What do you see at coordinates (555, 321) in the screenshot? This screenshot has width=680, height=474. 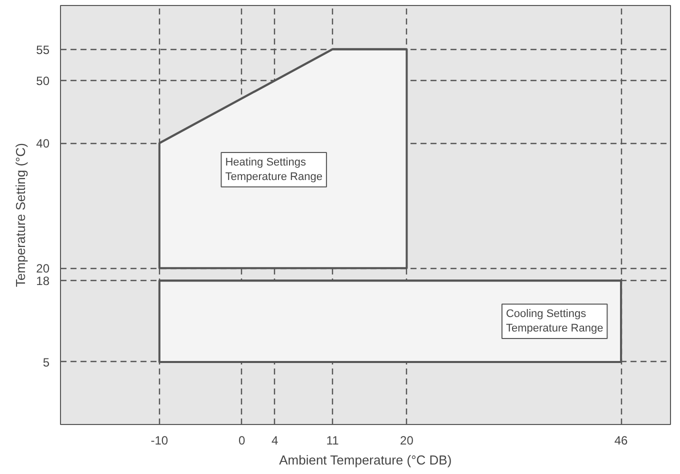 I see `annotation: Cooling Settings Temperature Range` at bounding box center [555, 321].